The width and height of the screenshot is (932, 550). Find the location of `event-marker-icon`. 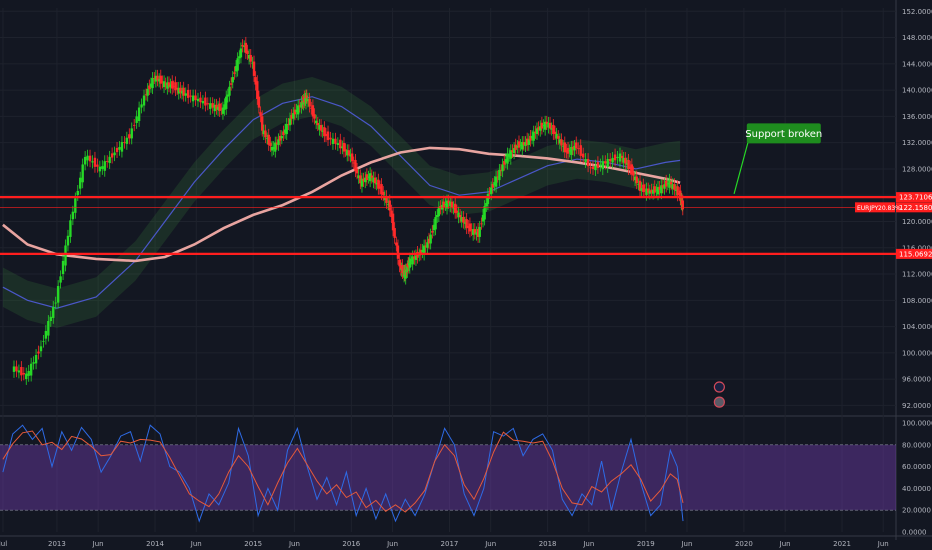

event-marker-icon is located at coordinates (719, 402).